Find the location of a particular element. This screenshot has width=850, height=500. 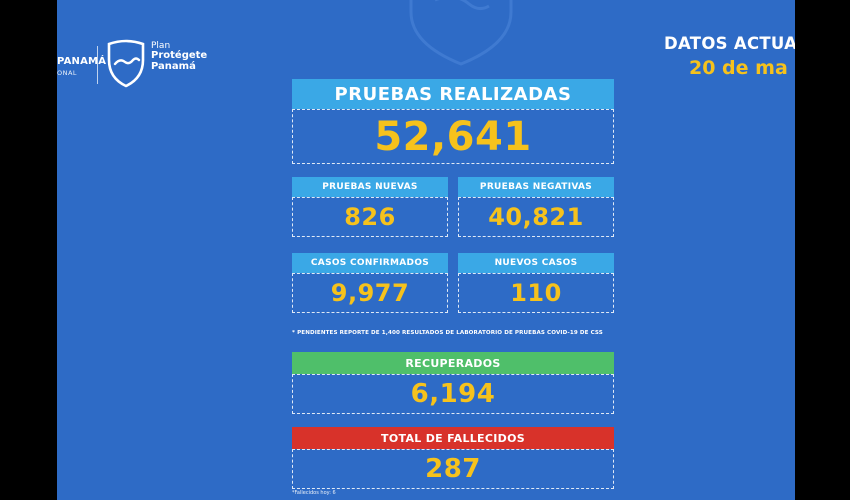

plan-text: Plan Protégete Panamá is located at coordinates (179, 56).